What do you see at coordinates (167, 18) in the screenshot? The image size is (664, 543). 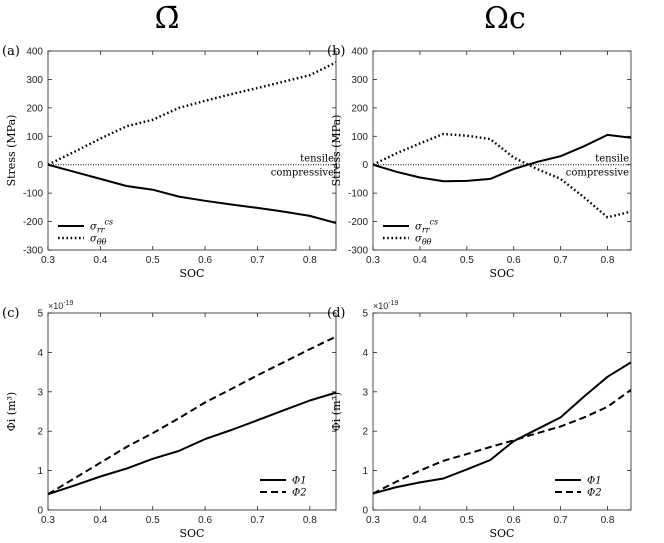 I see `column-title-omega-bar: Ω̄` at bounding box center [167, 18].